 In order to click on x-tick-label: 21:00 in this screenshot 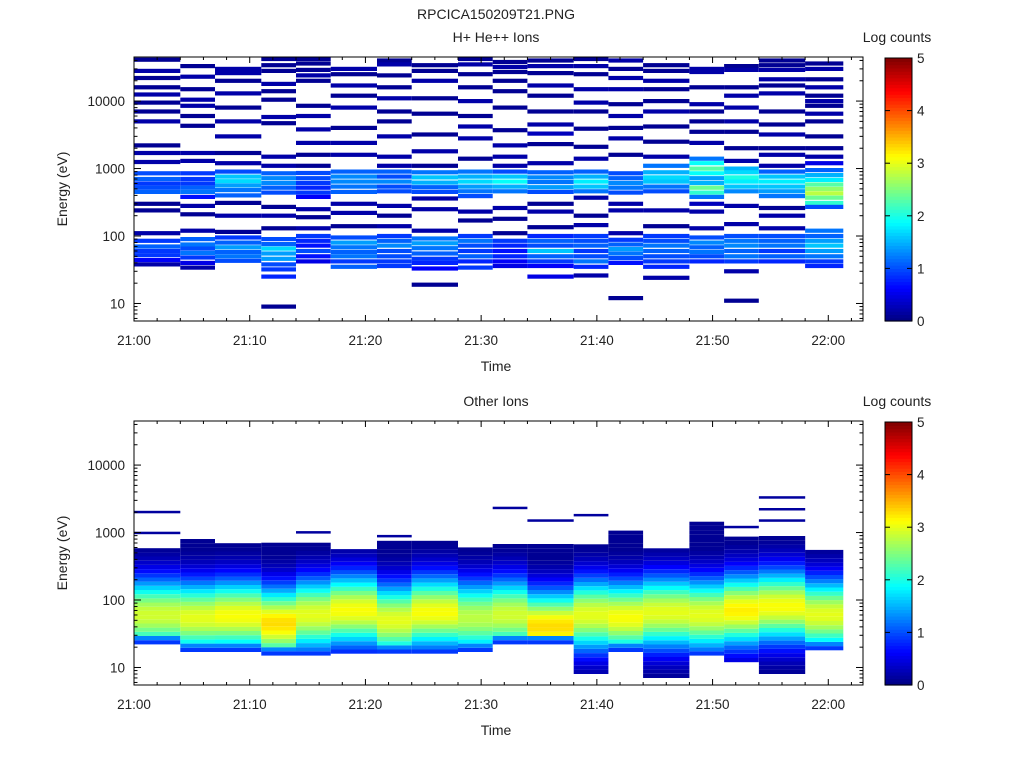, I will do `click(134, 340)`.